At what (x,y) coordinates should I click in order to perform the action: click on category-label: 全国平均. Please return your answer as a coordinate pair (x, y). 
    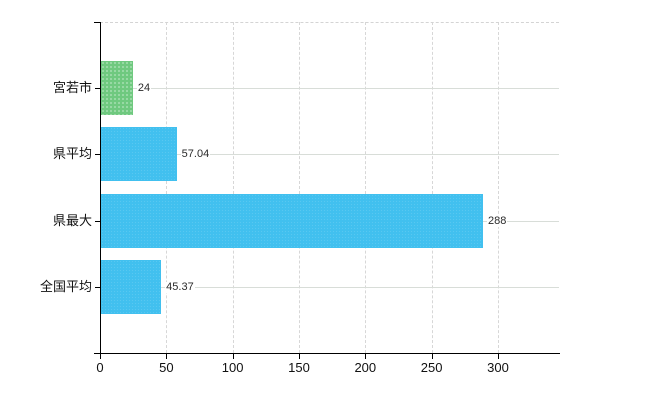
    Looking at the image, I should click on (65, 286).